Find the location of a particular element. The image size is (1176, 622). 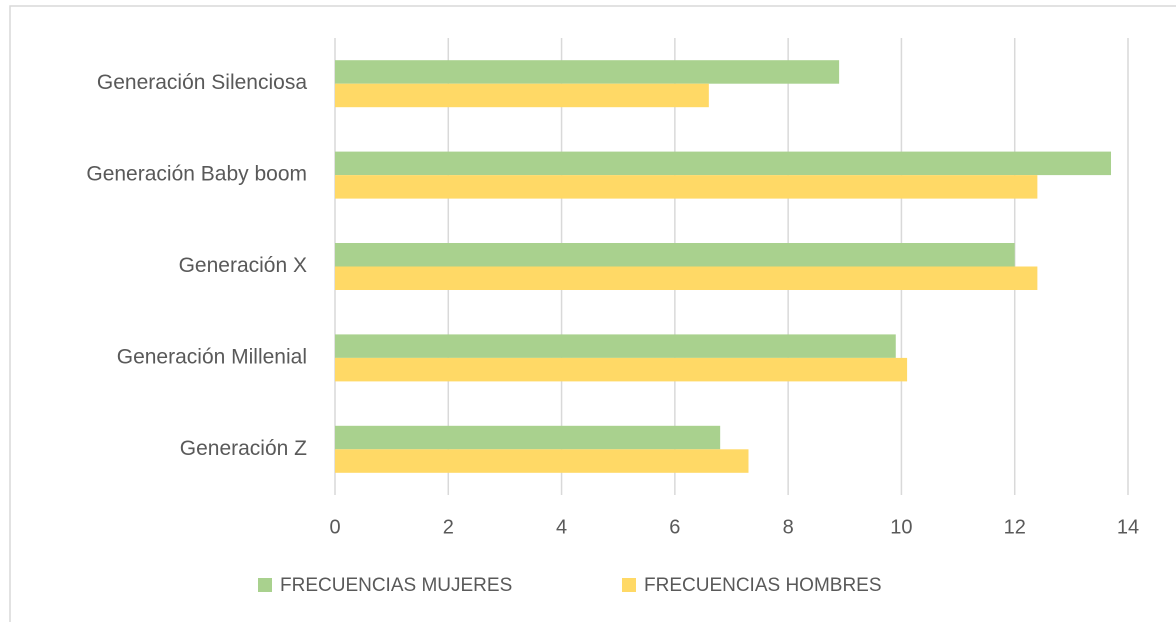

x-tick-label: 8 is located at coordinates (788, 527).